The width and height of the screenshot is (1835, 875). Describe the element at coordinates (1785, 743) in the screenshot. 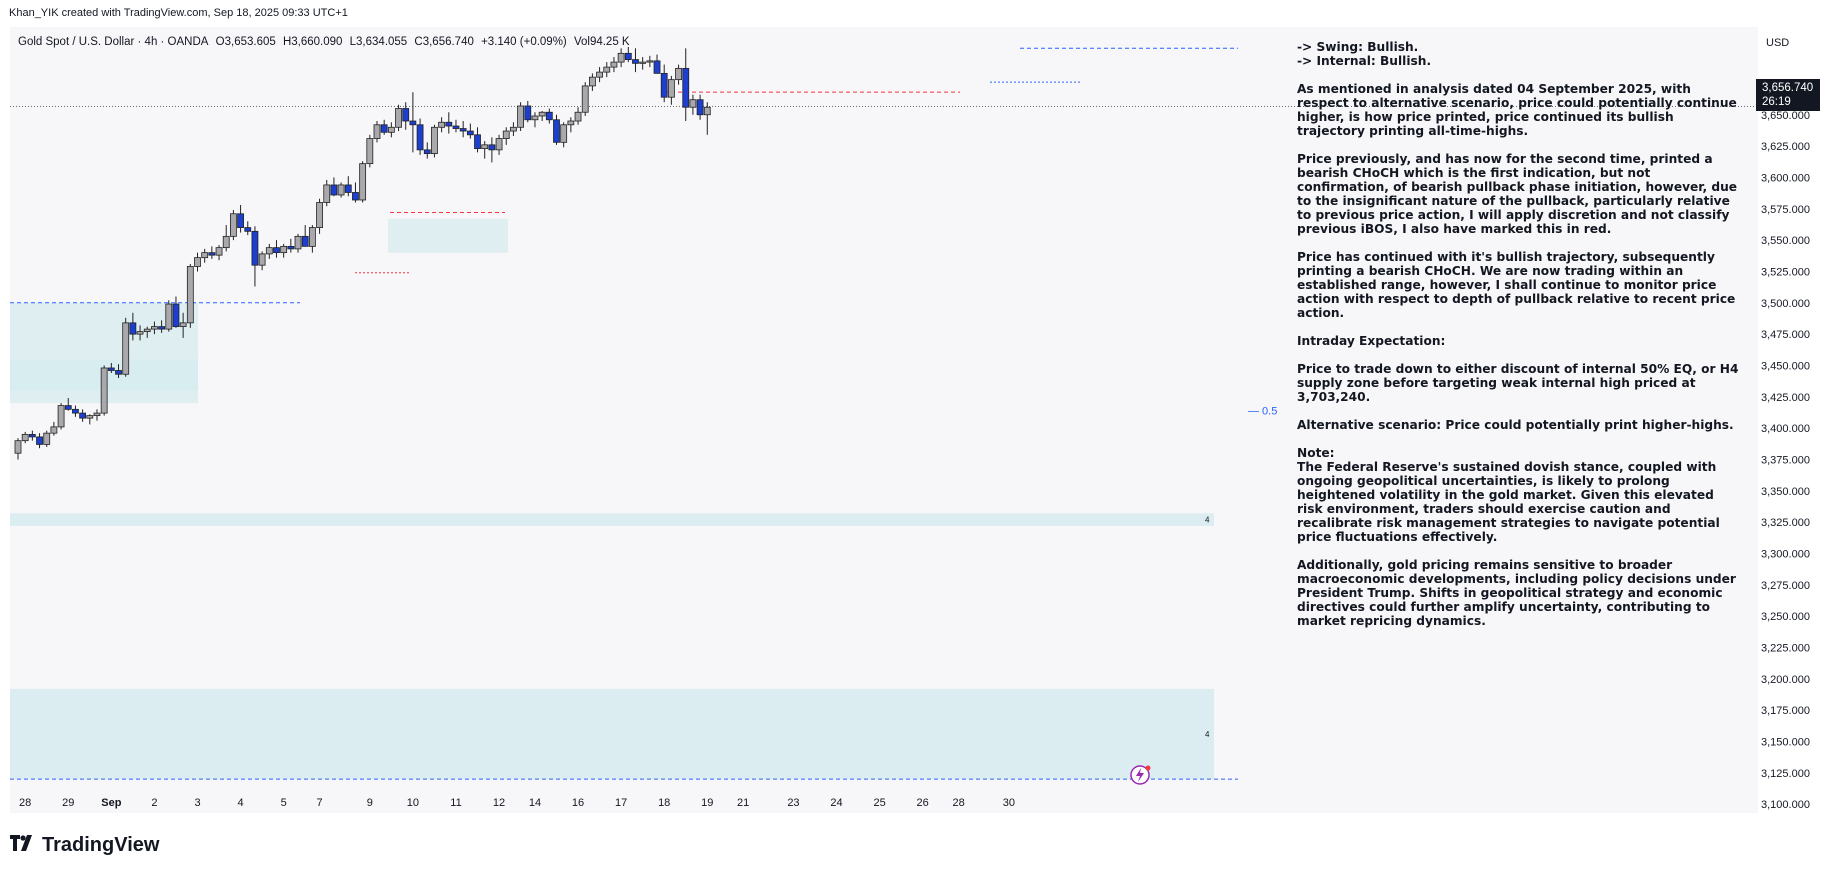

I see `price-tick-label: 3,150.000` at that location.